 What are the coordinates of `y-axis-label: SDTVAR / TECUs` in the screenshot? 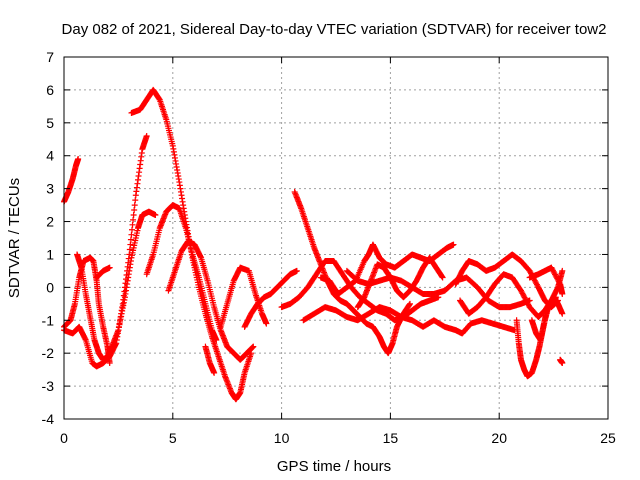 It's located at (14, 238).